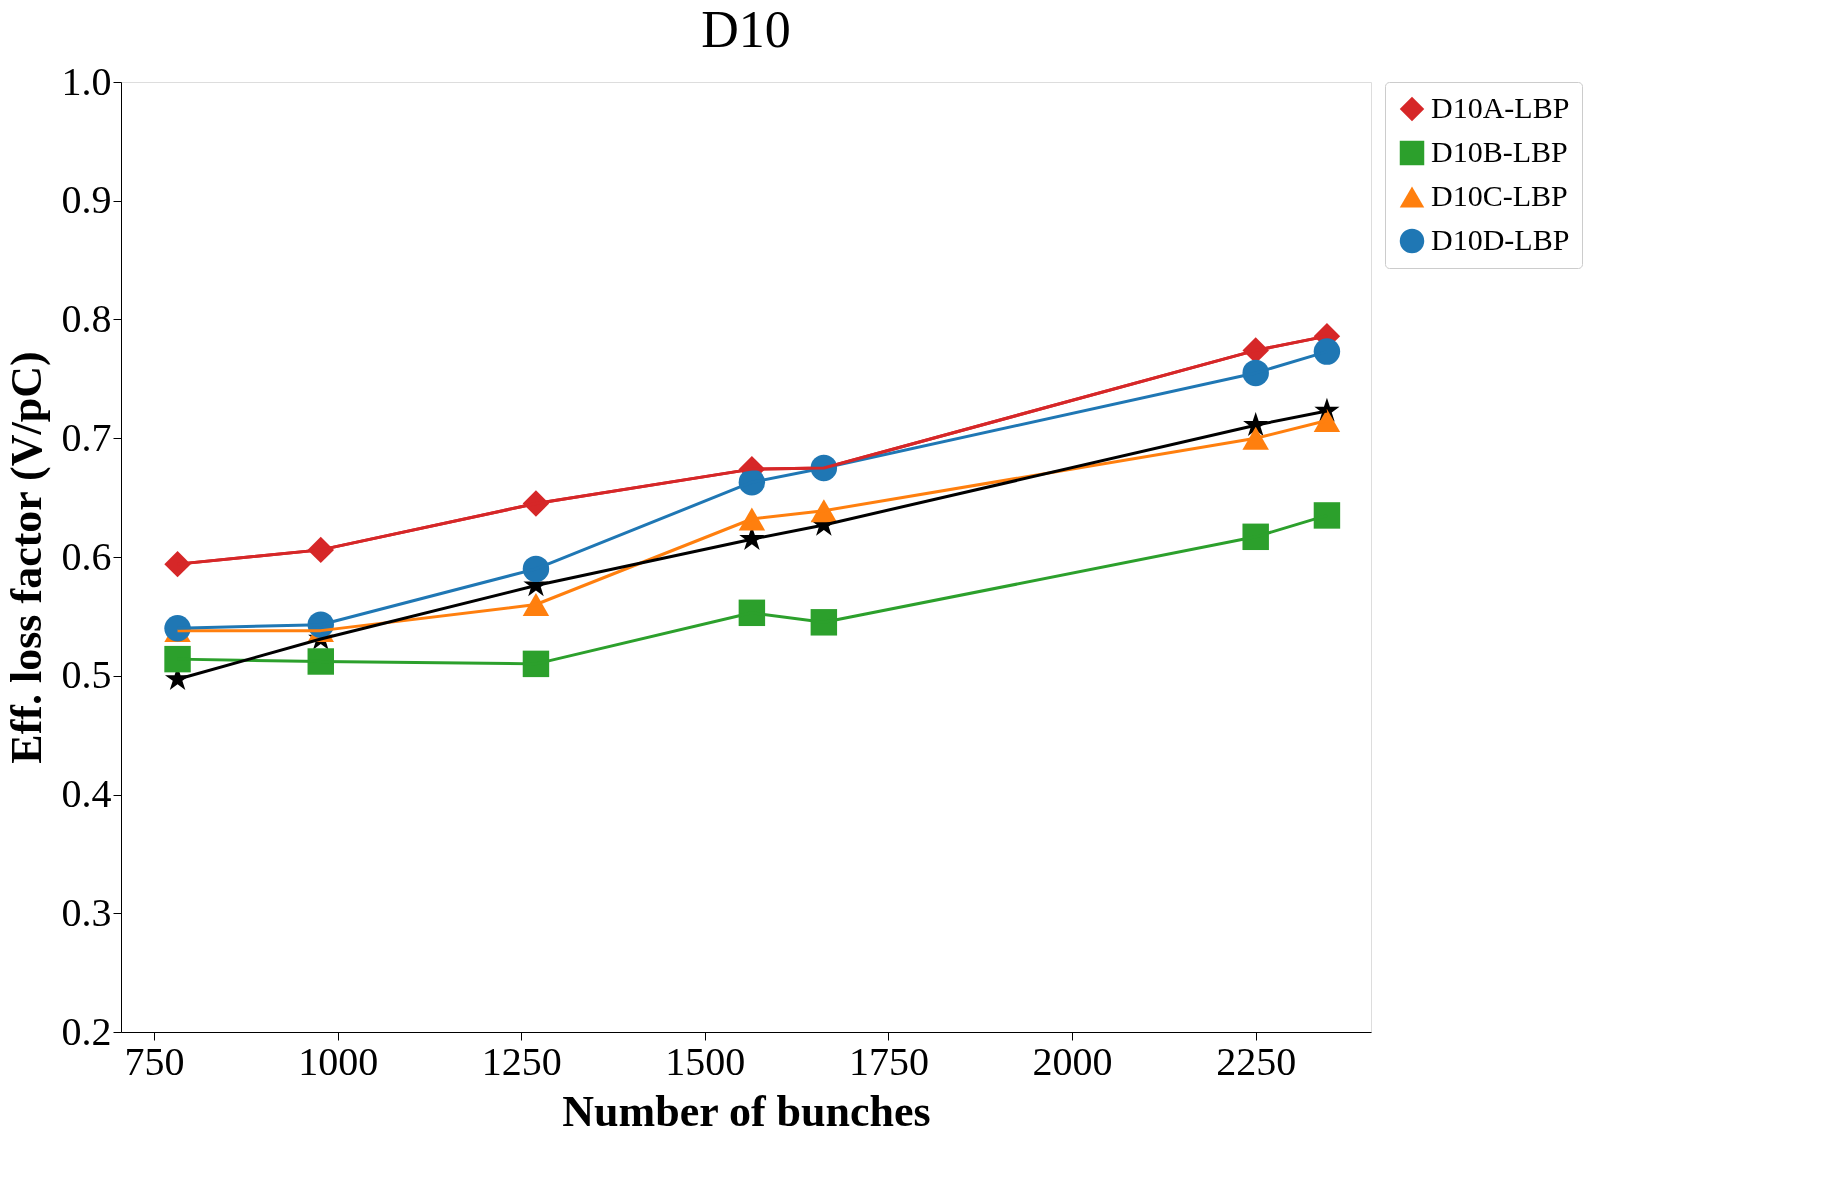  Describe the element at coordinates (86, 1031) in the screenshot. I see `y-tick-label: 0.2` at that location.